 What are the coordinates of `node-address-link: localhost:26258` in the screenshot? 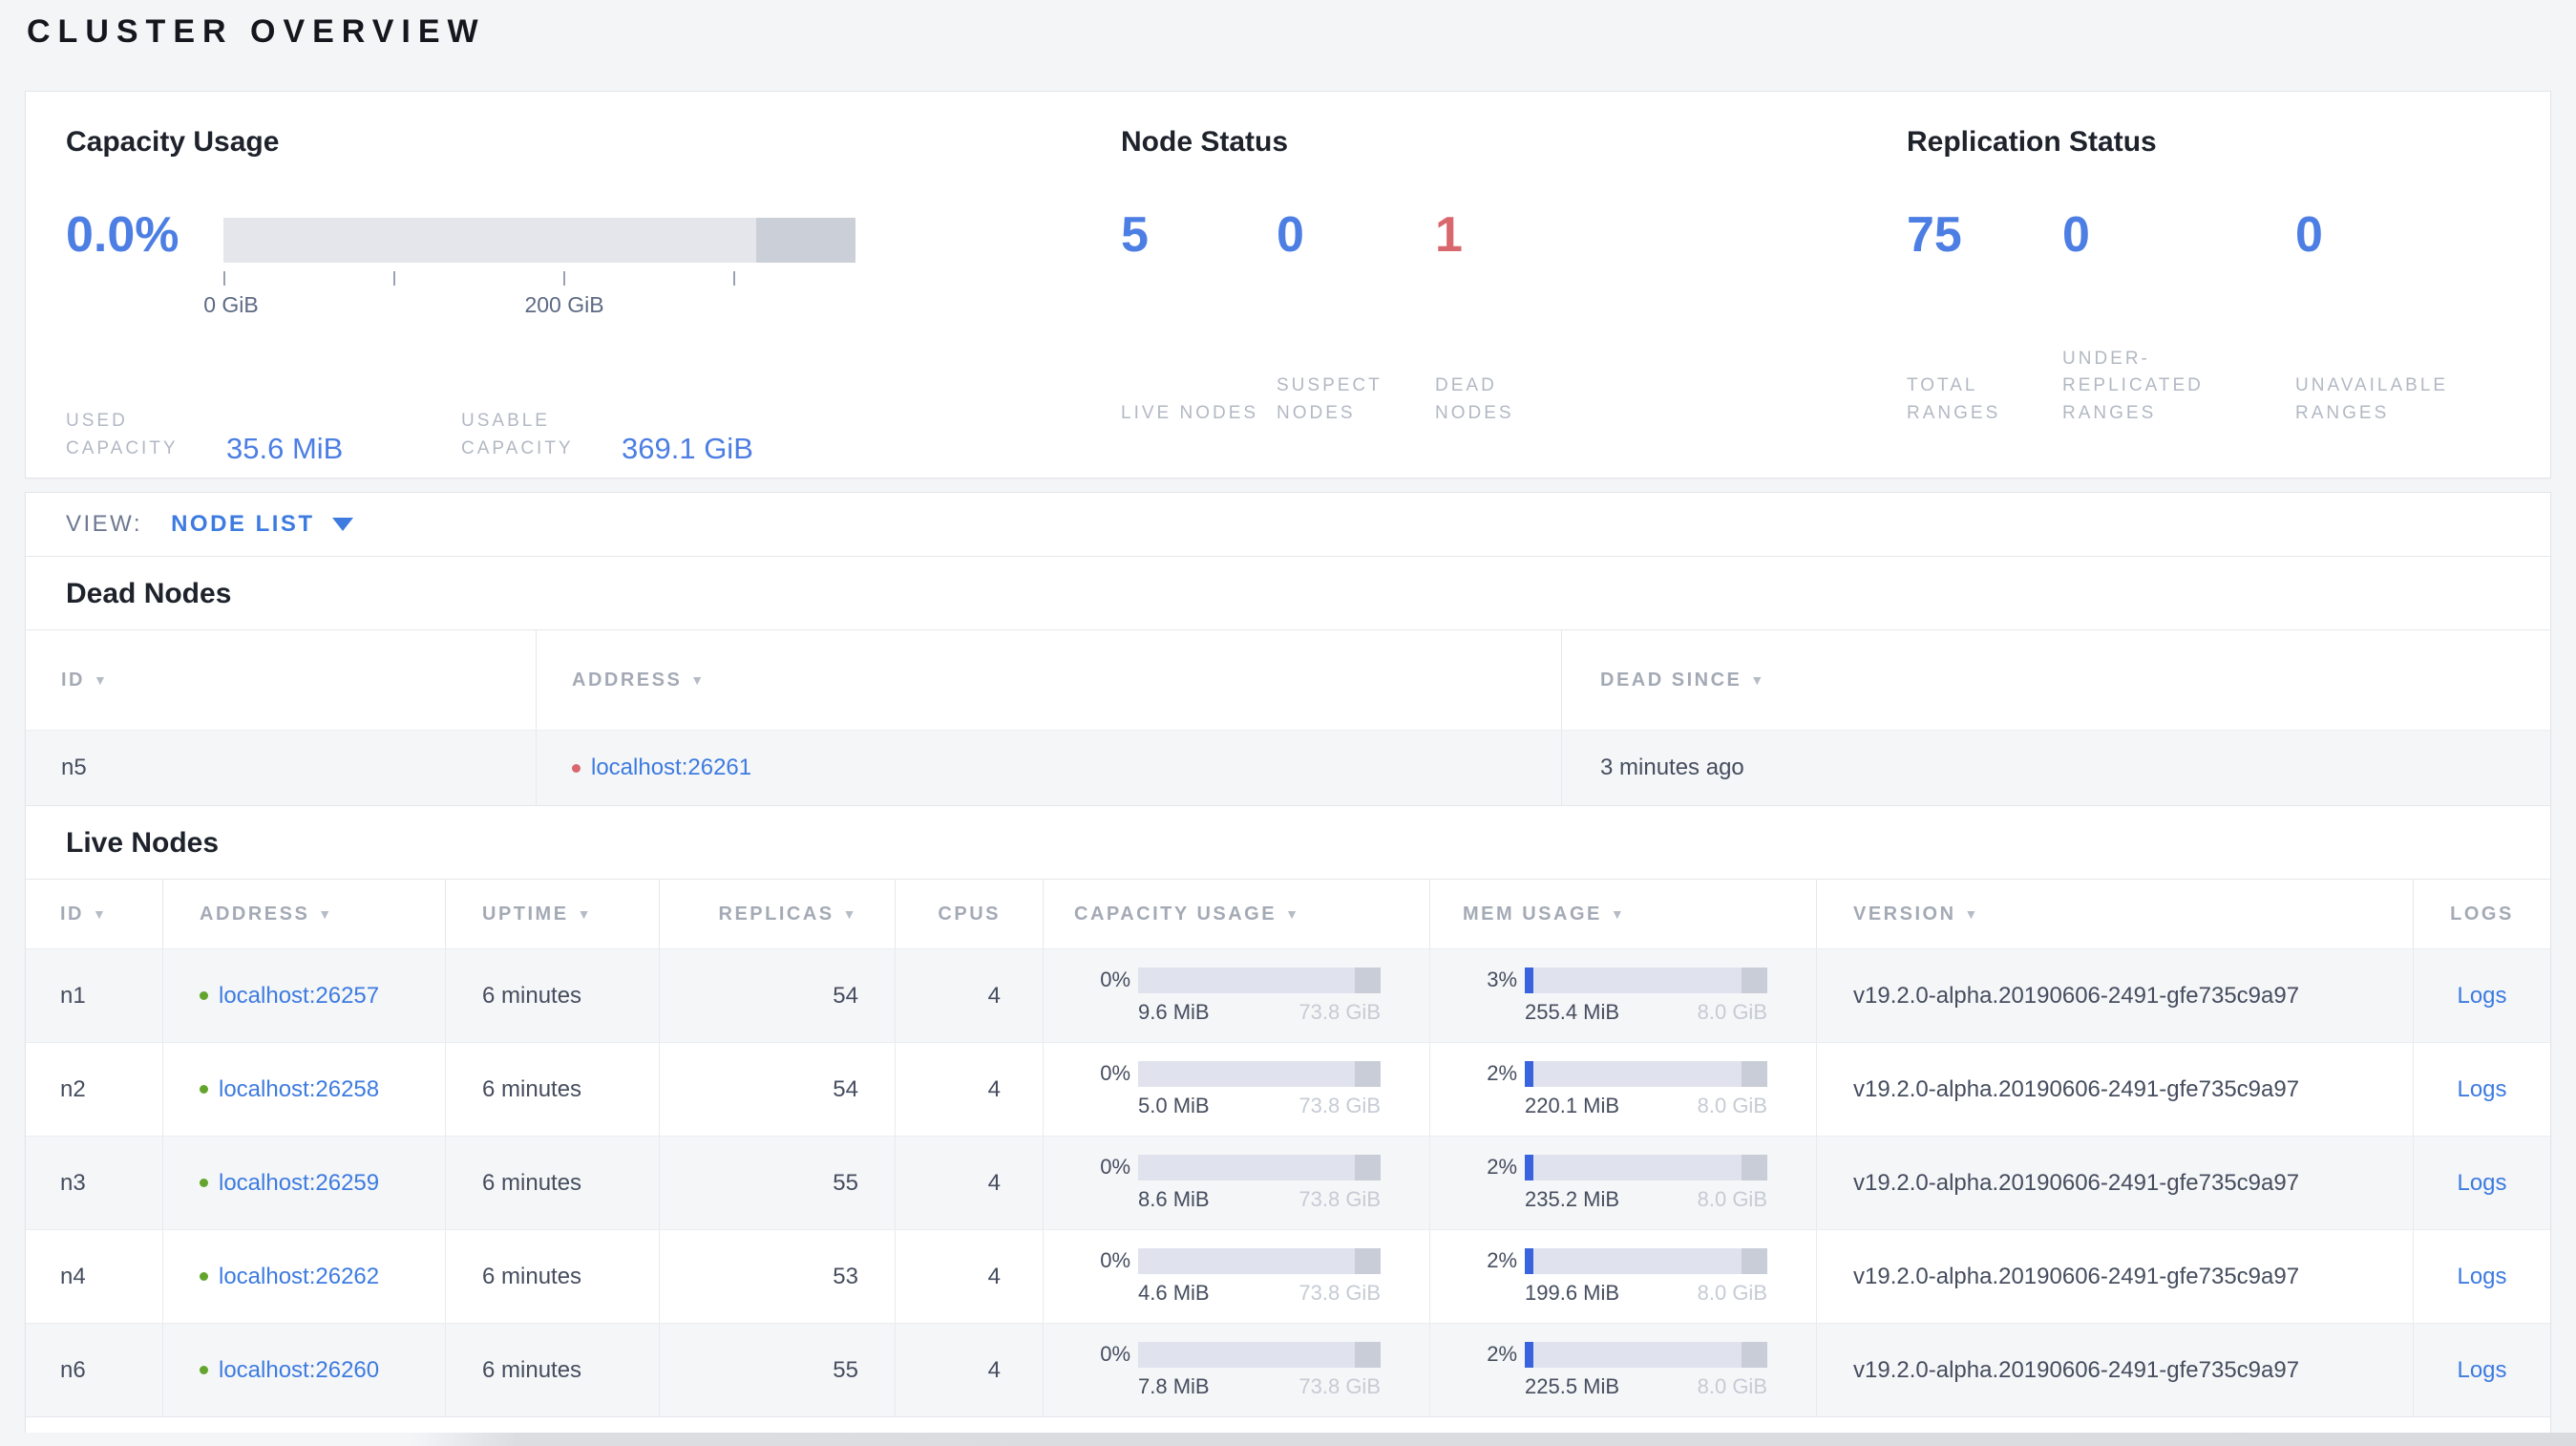 It's located at (299, 1088).